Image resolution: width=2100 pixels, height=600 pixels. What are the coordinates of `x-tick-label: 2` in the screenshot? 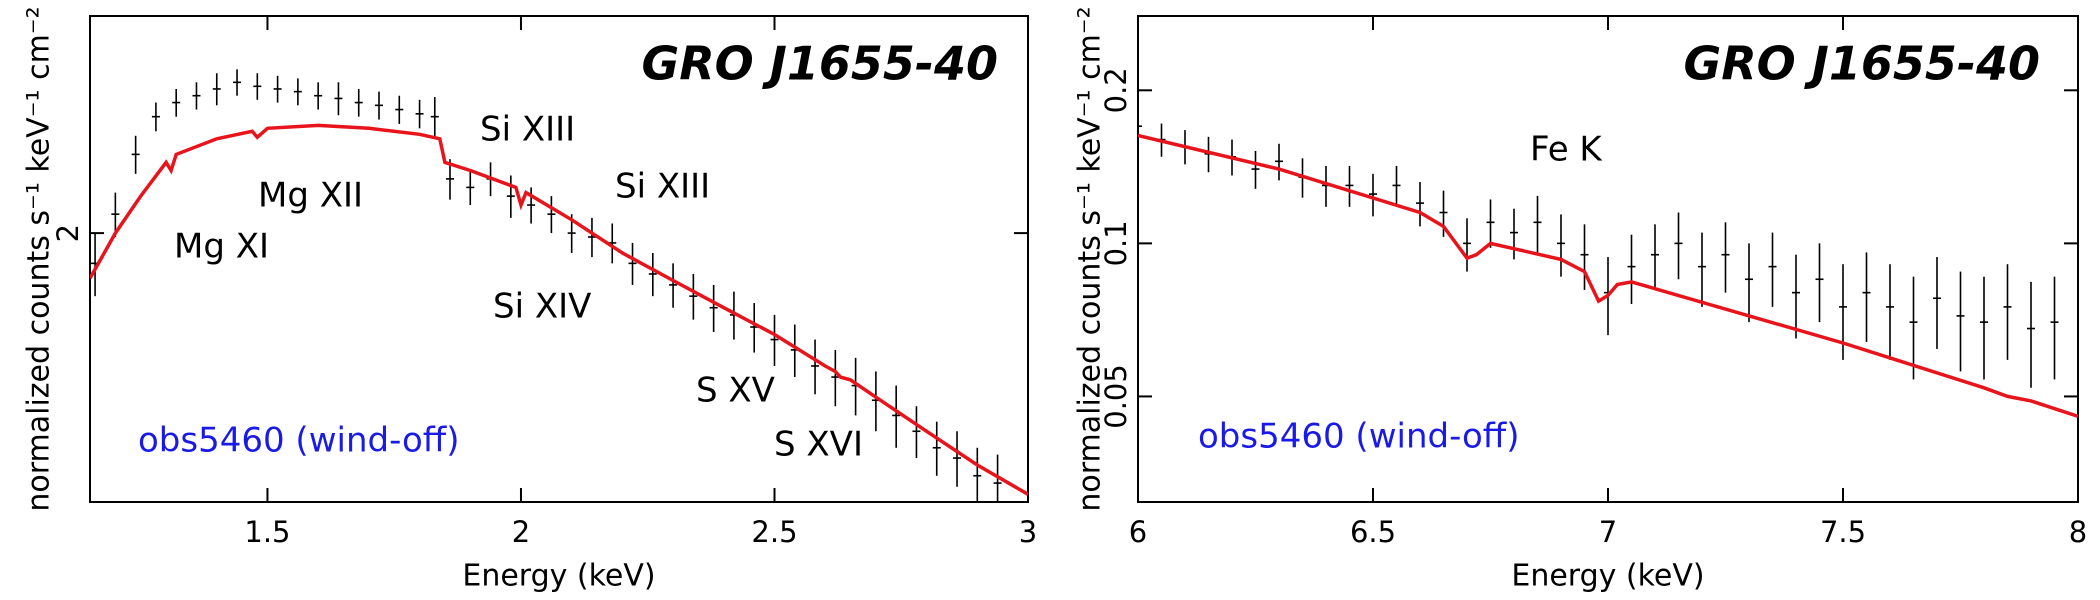 It's located at (521, 532).